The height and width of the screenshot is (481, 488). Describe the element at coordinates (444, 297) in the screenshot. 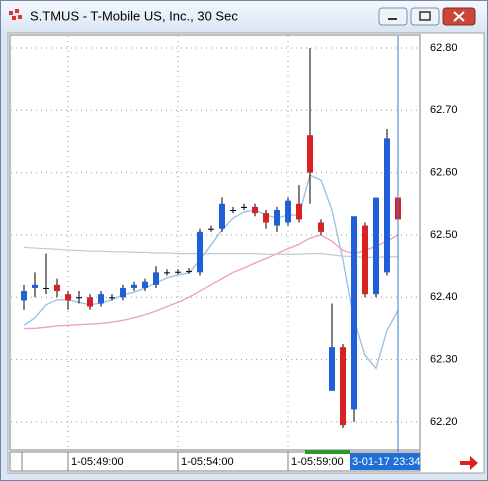

I see `y-tick-label: 62.40` at that location.